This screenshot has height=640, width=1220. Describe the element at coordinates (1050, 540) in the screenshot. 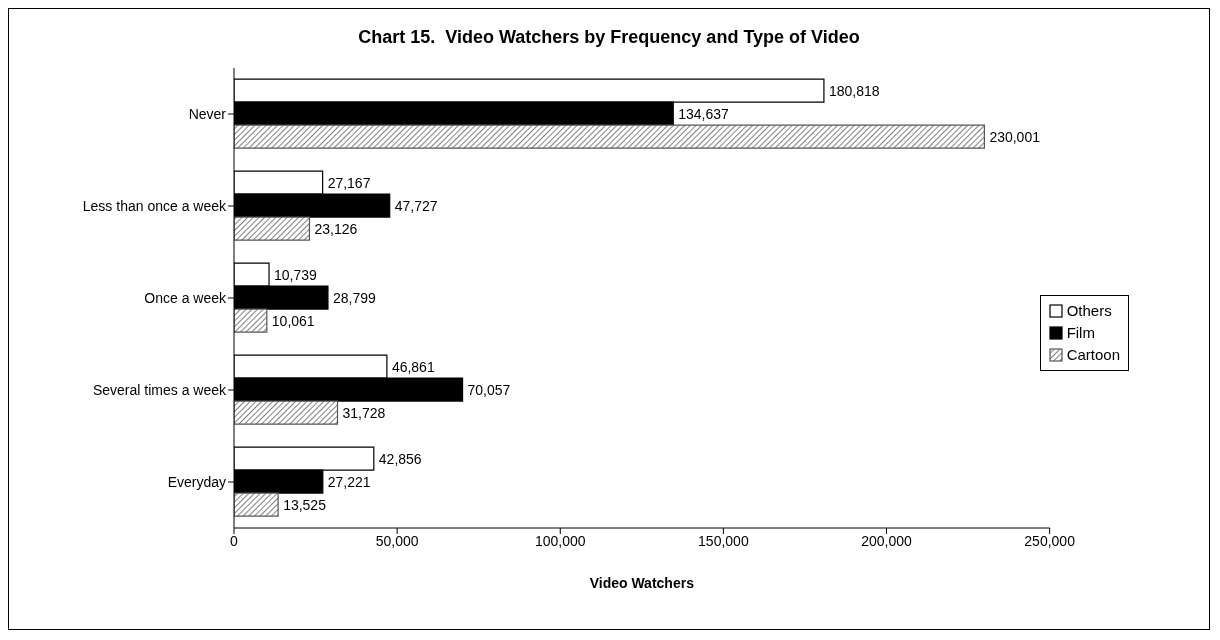

I see `x-tick-label: 250,000` at that location.